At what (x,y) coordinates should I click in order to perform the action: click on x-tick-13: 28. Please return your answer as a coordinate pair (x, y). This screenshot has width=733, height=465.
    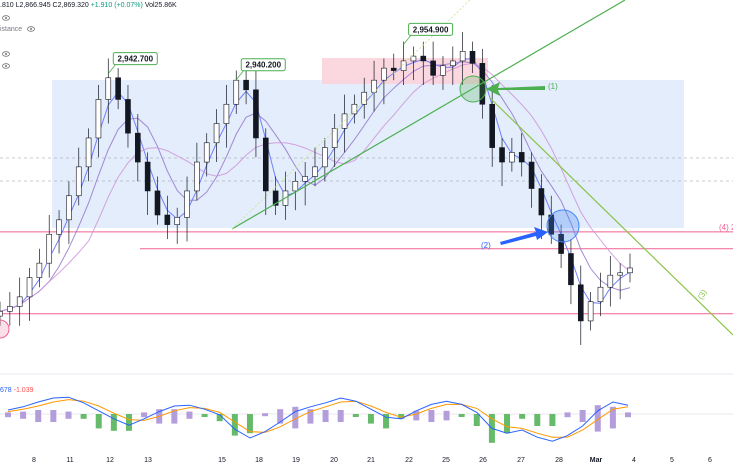
    Looking at the image, I should click on (559, 460).